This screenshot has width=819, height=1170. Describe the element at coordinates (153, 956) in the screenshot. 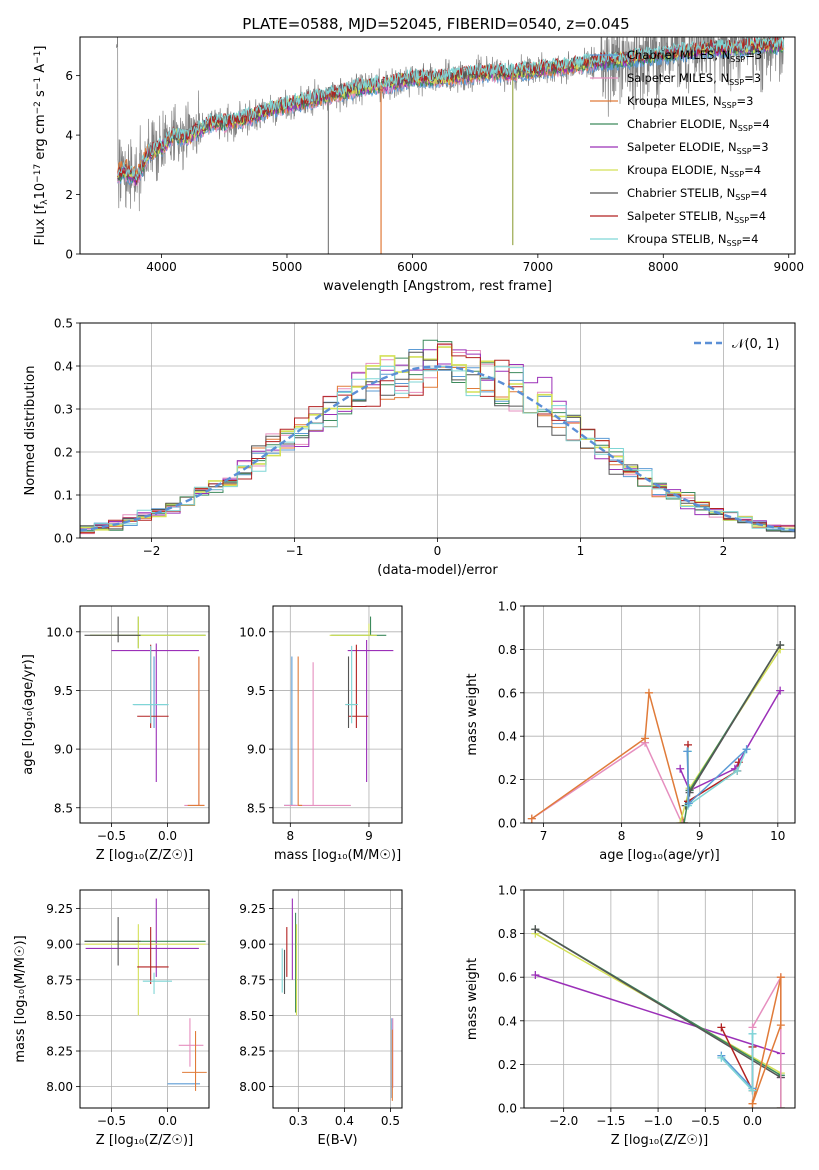

I see `errorbar-salpeter_stelib` at that location.